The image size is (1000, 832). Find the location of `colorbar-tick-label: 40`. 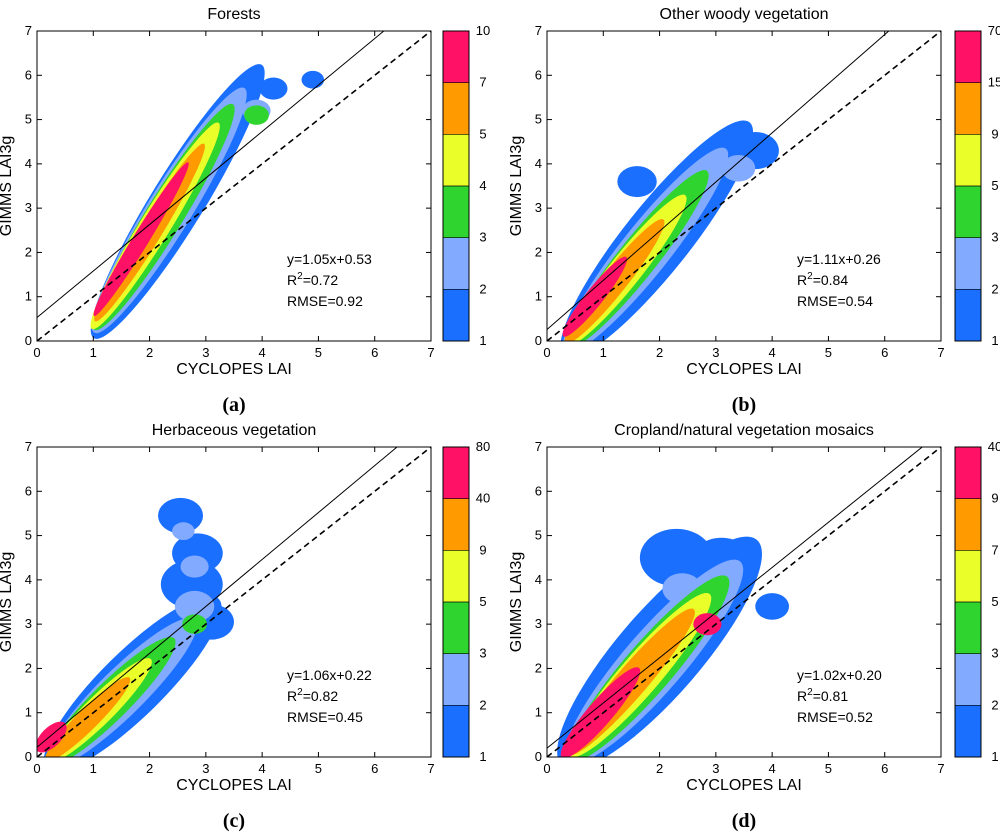

colorbar-tick-label: 40 is located at coordinates (483, 498).